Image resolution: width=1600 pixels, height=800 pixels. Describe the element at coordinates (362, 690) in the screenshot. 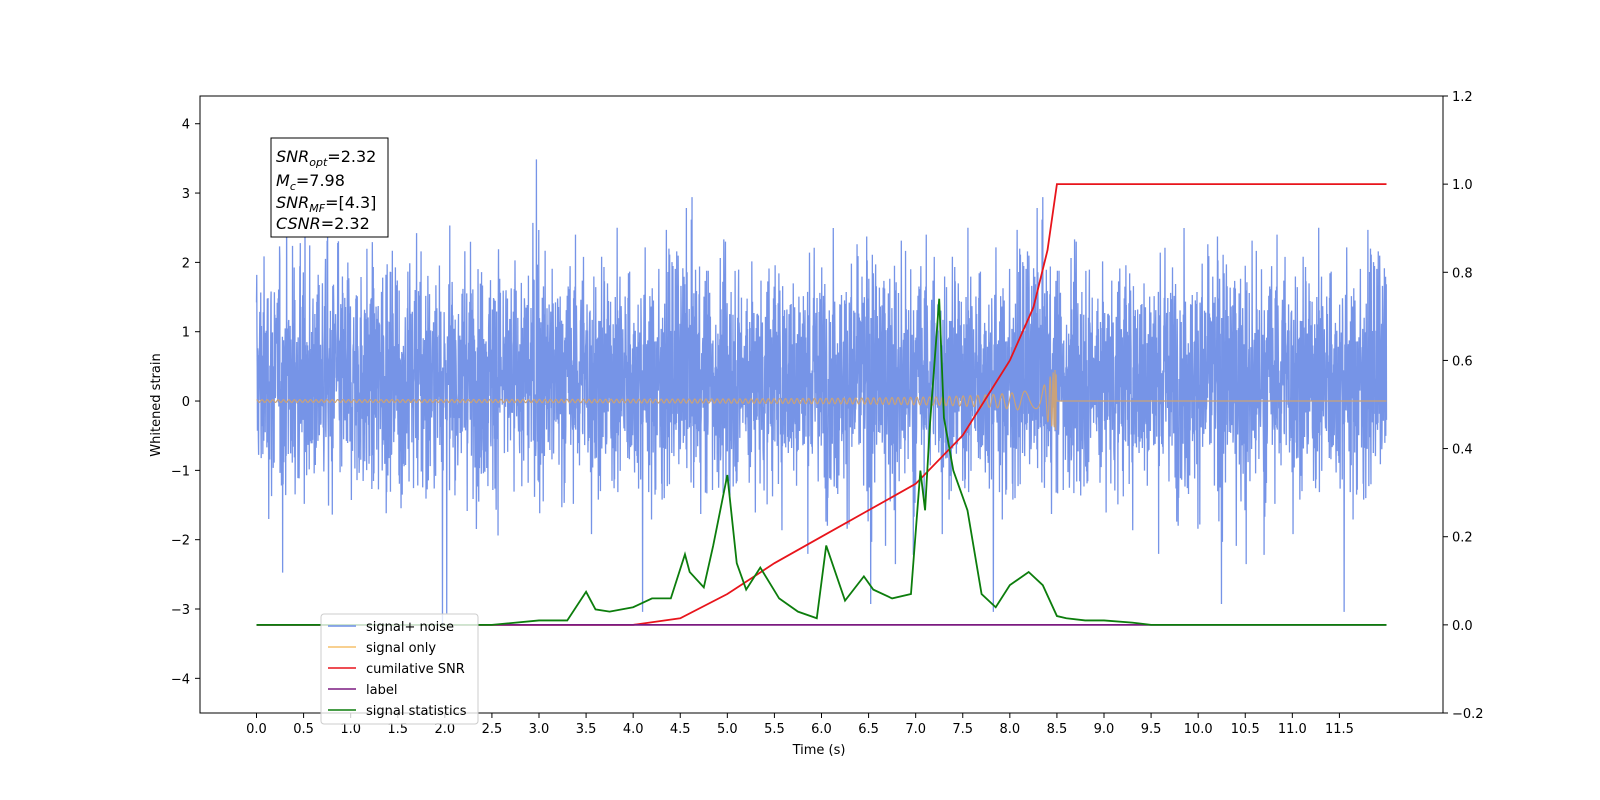

I see `legend-item-label: label` at that location.